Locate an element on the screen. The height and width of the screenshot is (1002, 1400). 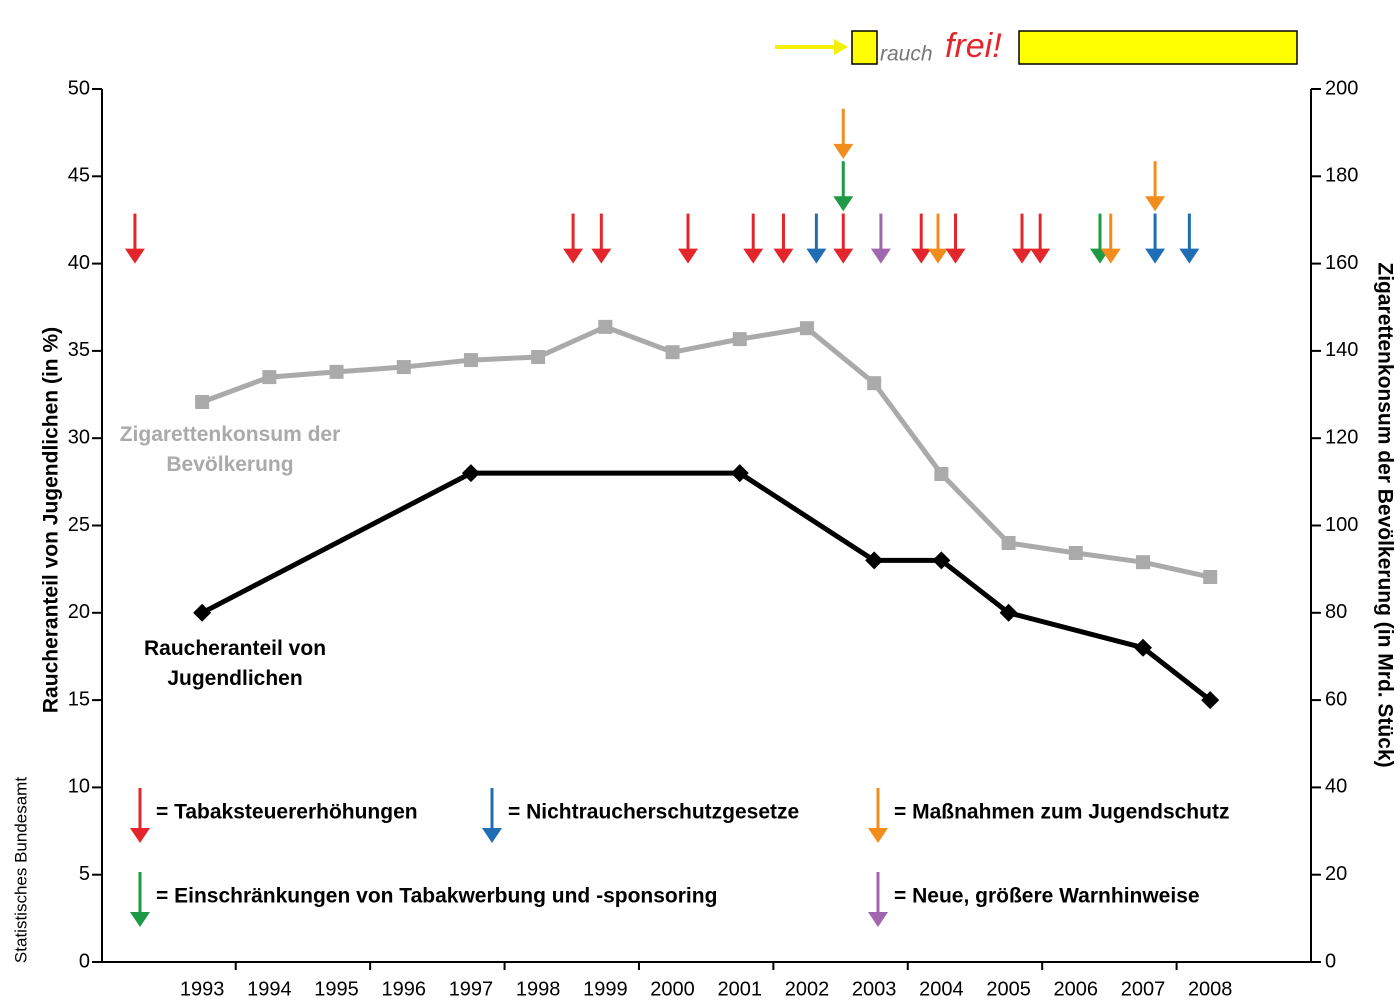
y2-tick-label: 80 is located at coordinates (1336, 612).